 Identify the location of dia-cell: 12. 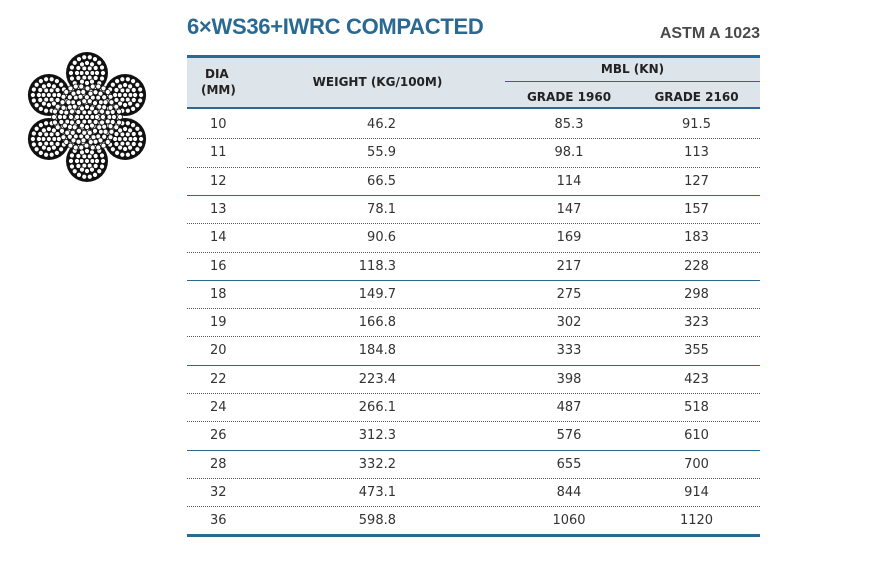
(218, 181).